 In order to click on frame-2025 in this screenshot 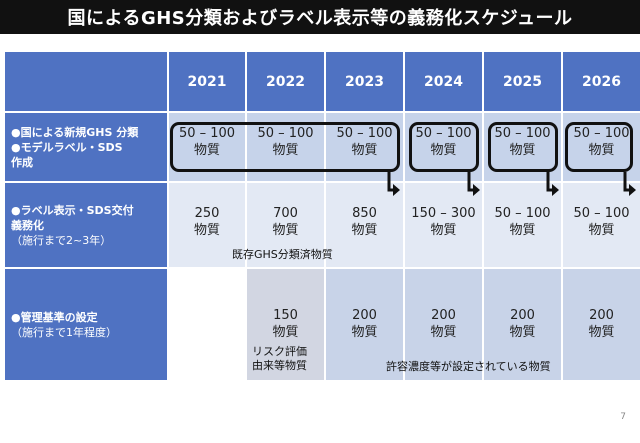, I will do `click(523, 147)`.